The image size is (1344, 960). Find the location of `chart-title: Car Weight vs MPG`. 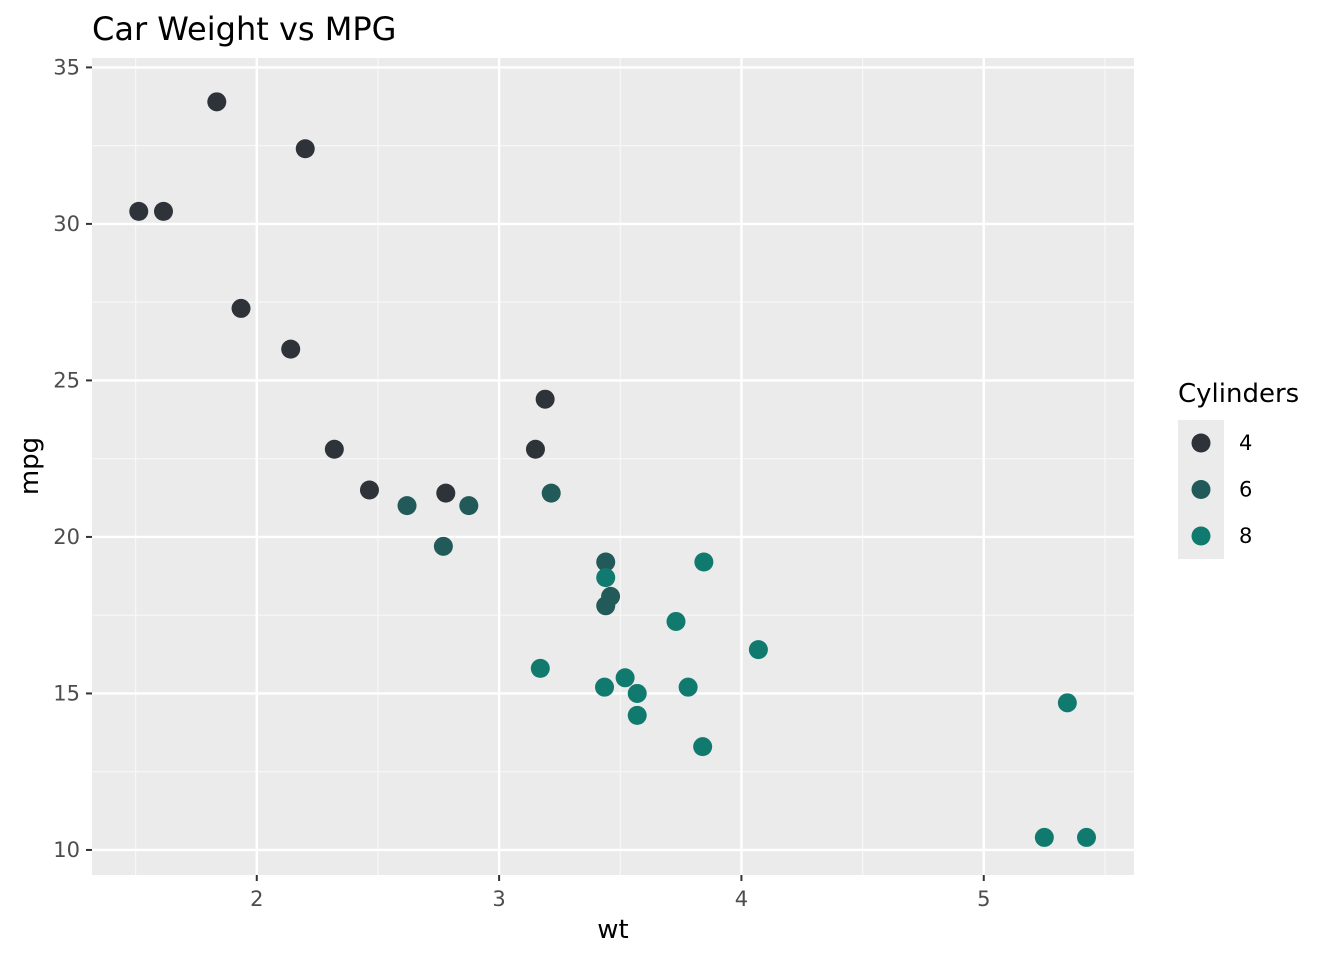

chart-title: Car Weight vs MPG is located at coordinates (244, 29).